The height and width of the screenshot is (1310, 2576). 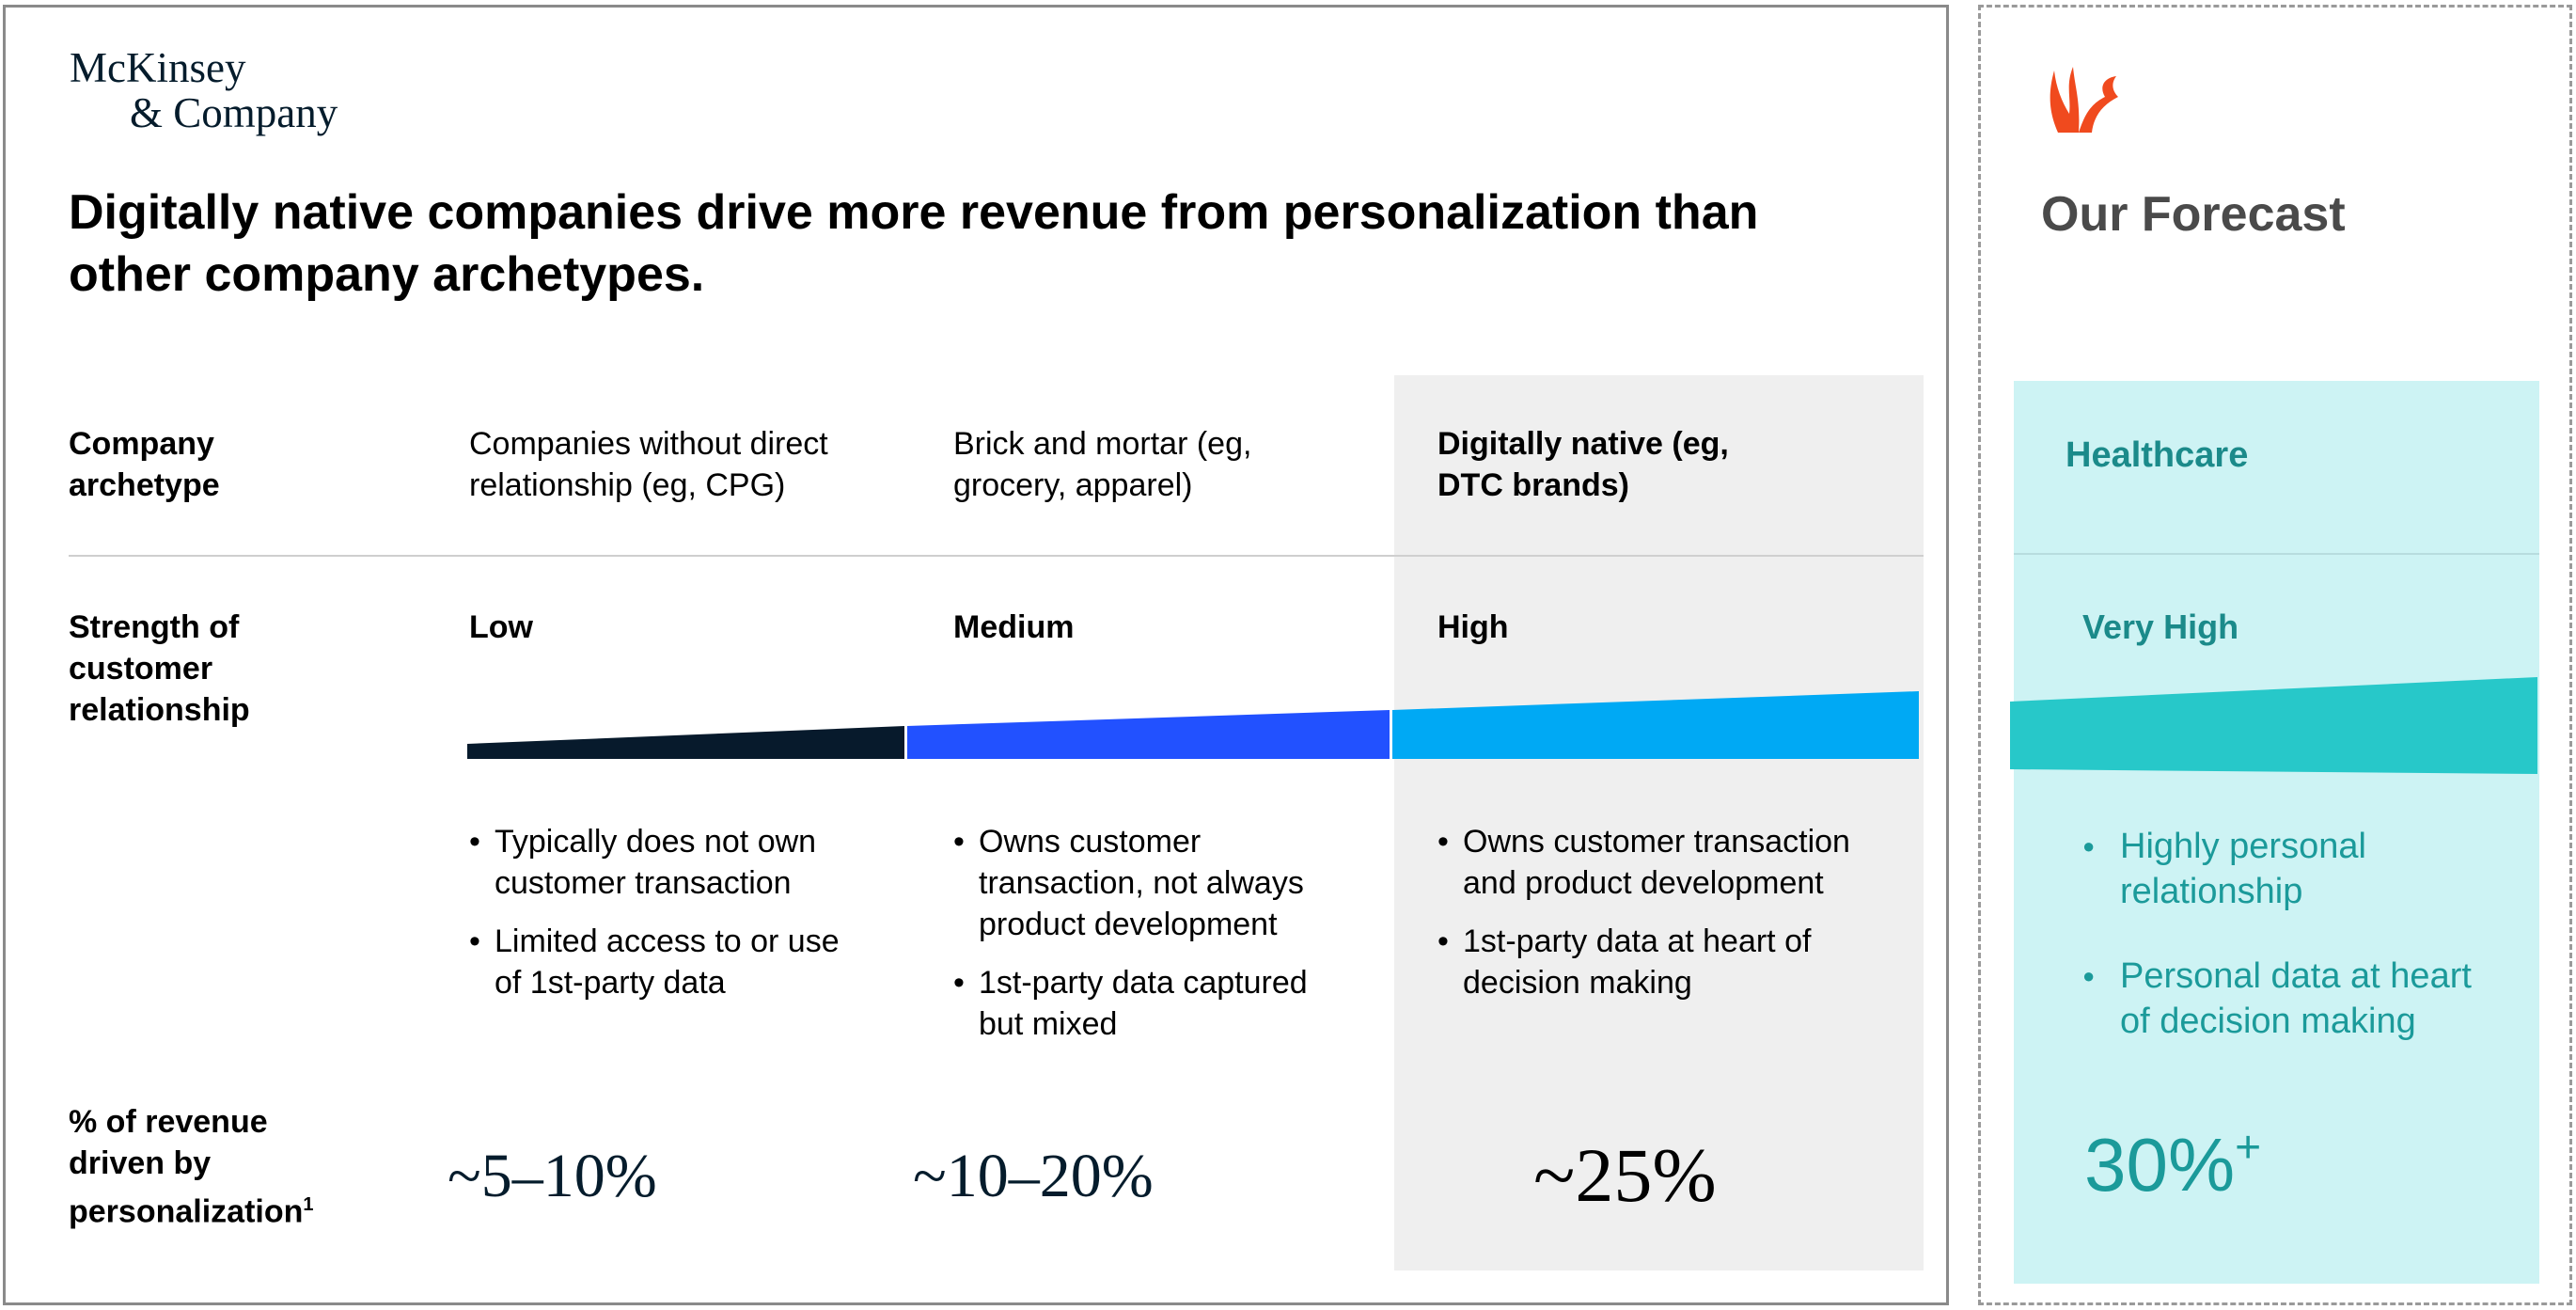 I want to click on forecast-revenue: 30%+, so click(x=2173, y=1165).